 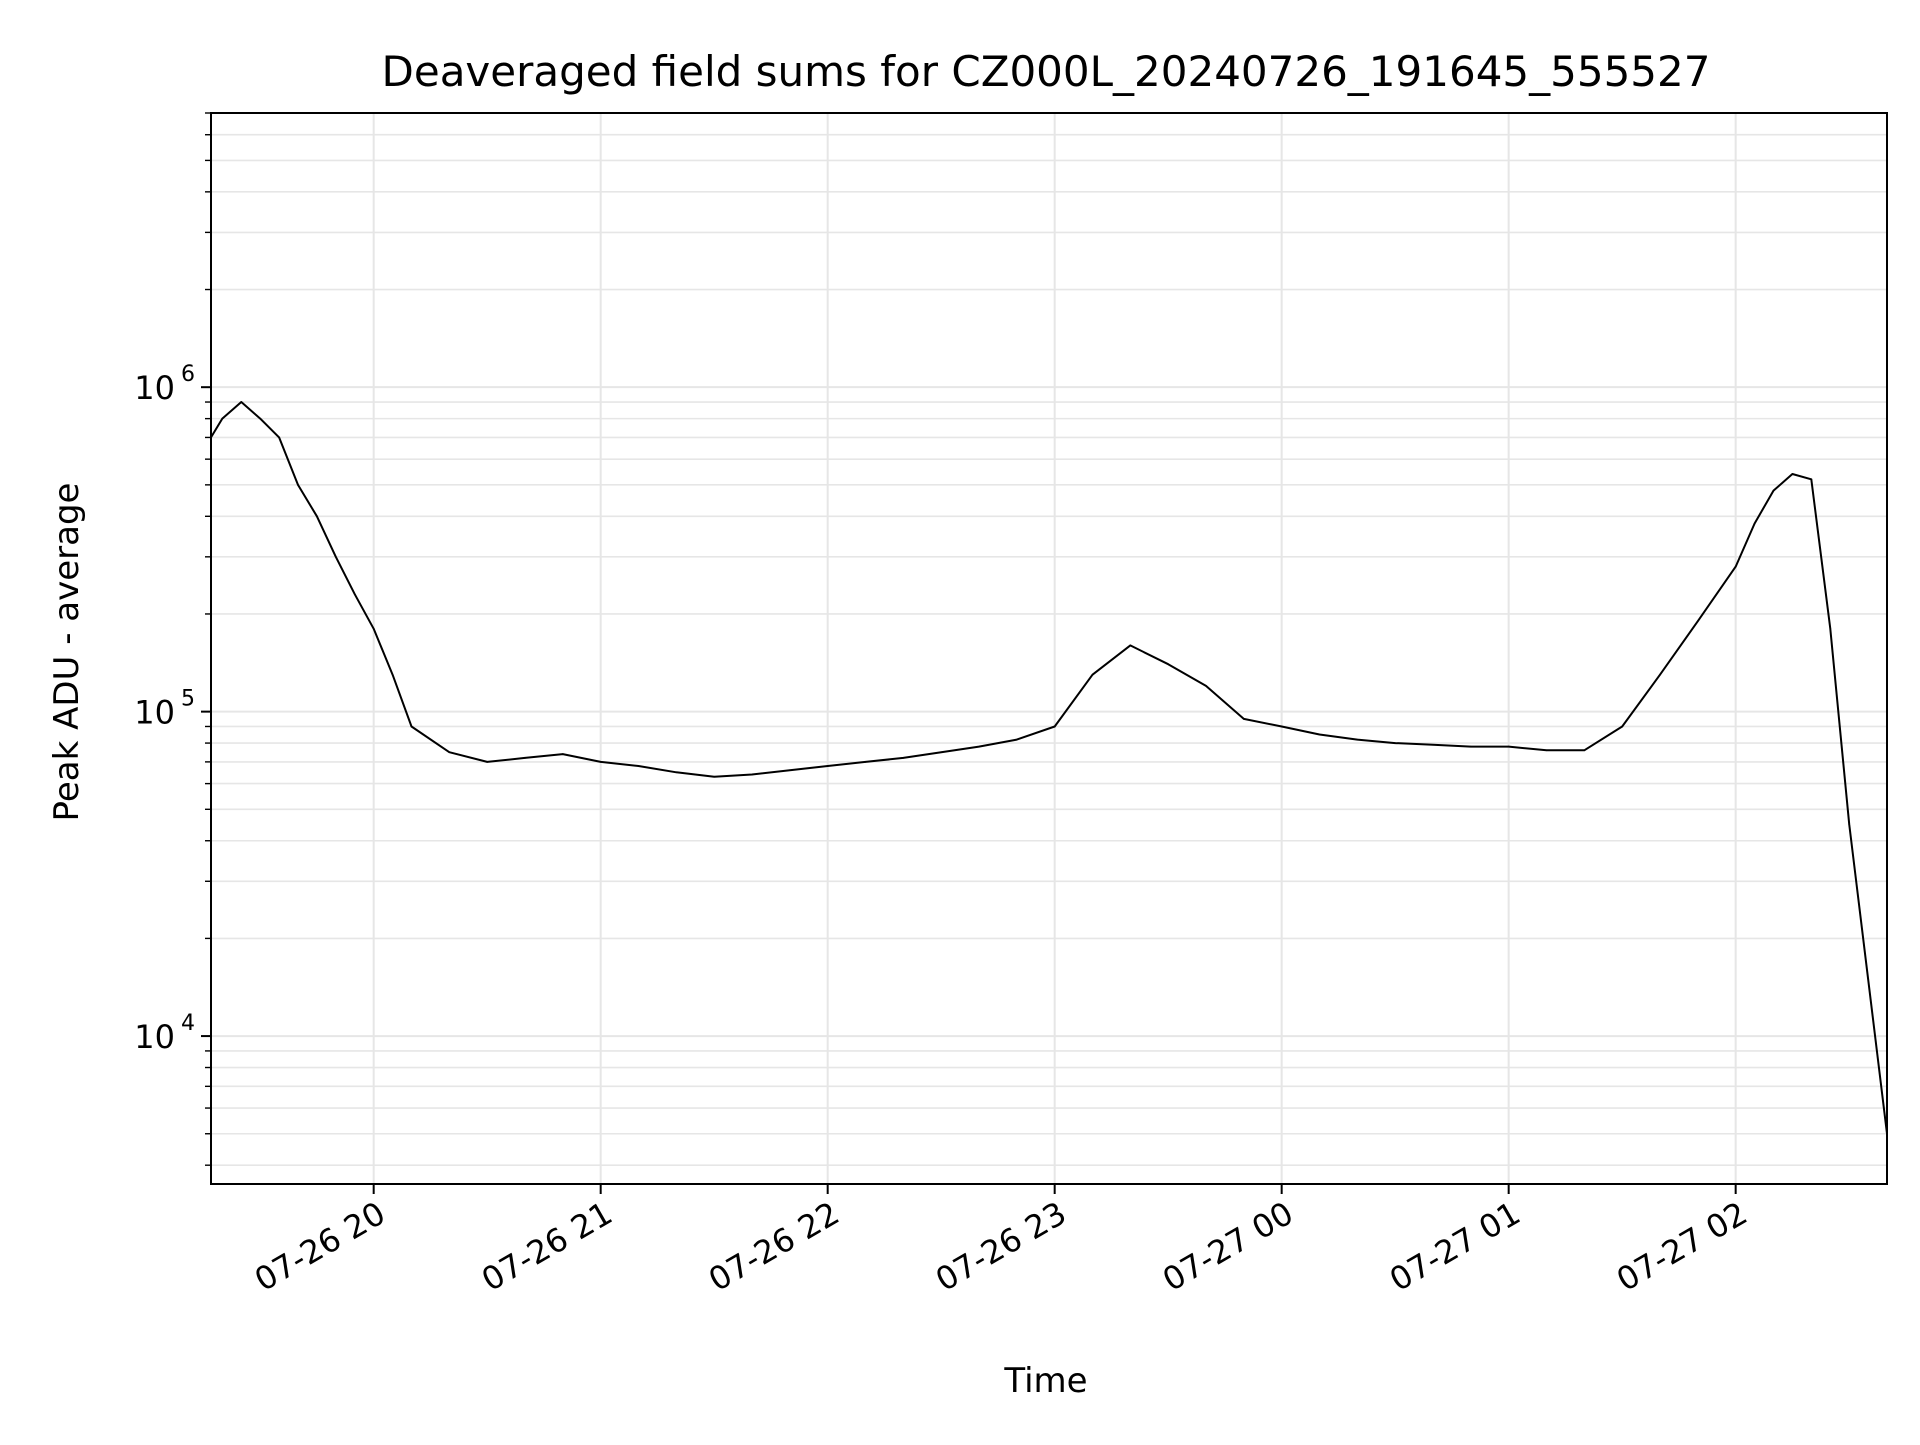 What do you see at coordinates (67, 652) in the screenshot?
I see `y-axis-label: Peak ADU - average` at bounding box center [67, 652].